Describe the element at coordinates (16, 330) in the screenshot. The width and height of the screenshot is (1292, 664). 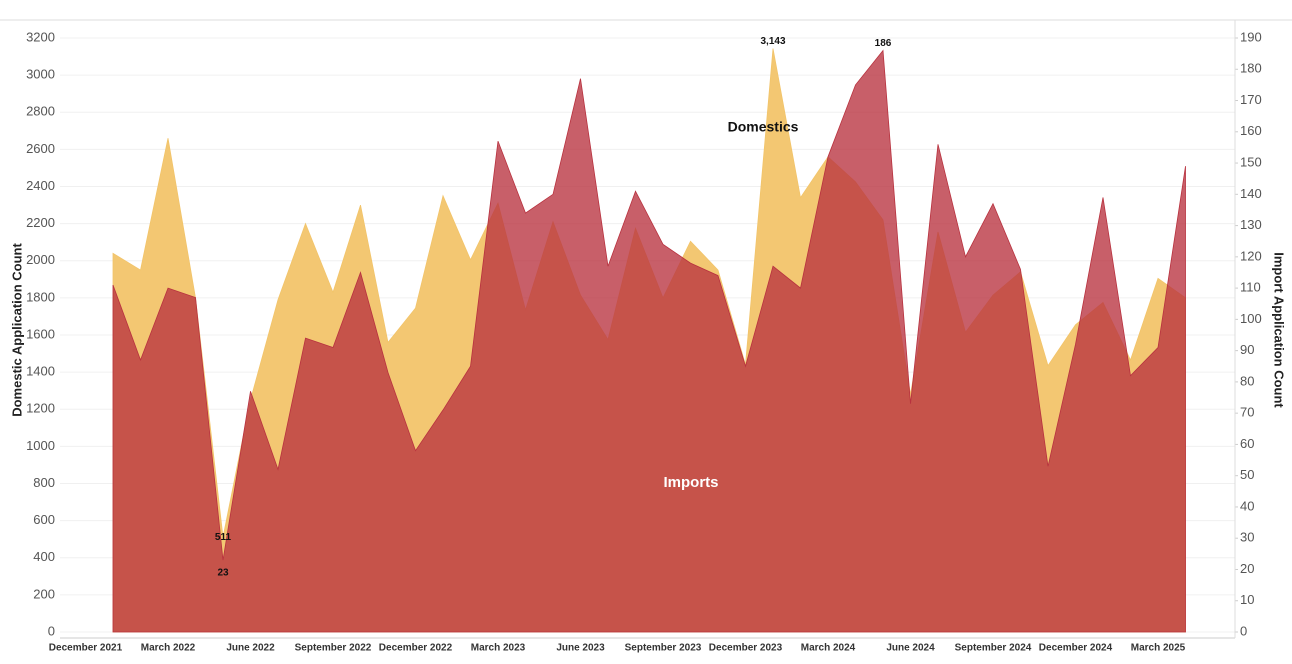
I see `y-axis-label: Domestic Application Count` at that location.